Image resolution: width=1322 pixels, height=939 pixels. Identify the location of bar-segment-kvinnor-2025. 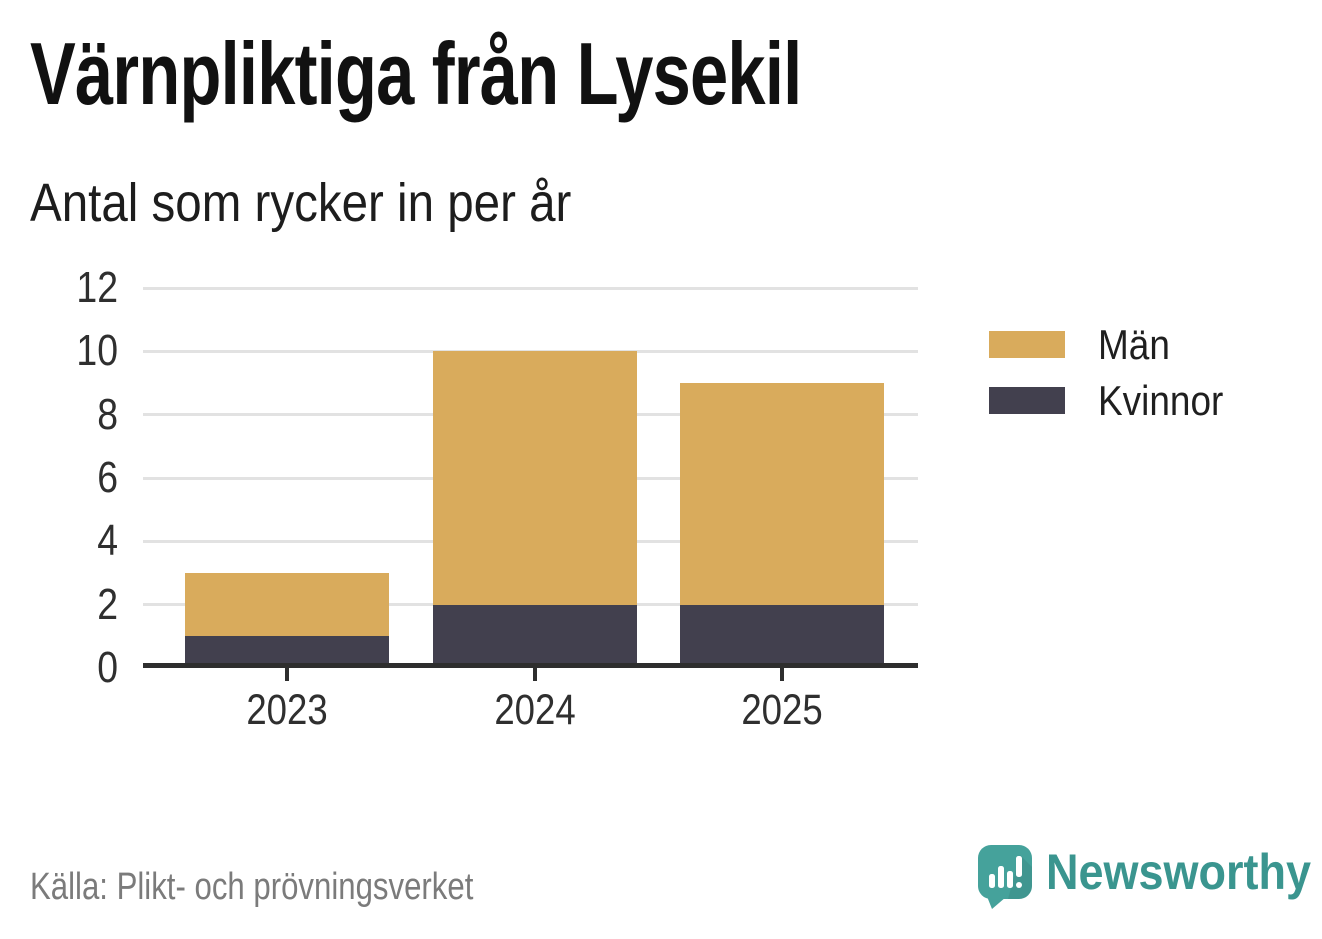
(782, 636).